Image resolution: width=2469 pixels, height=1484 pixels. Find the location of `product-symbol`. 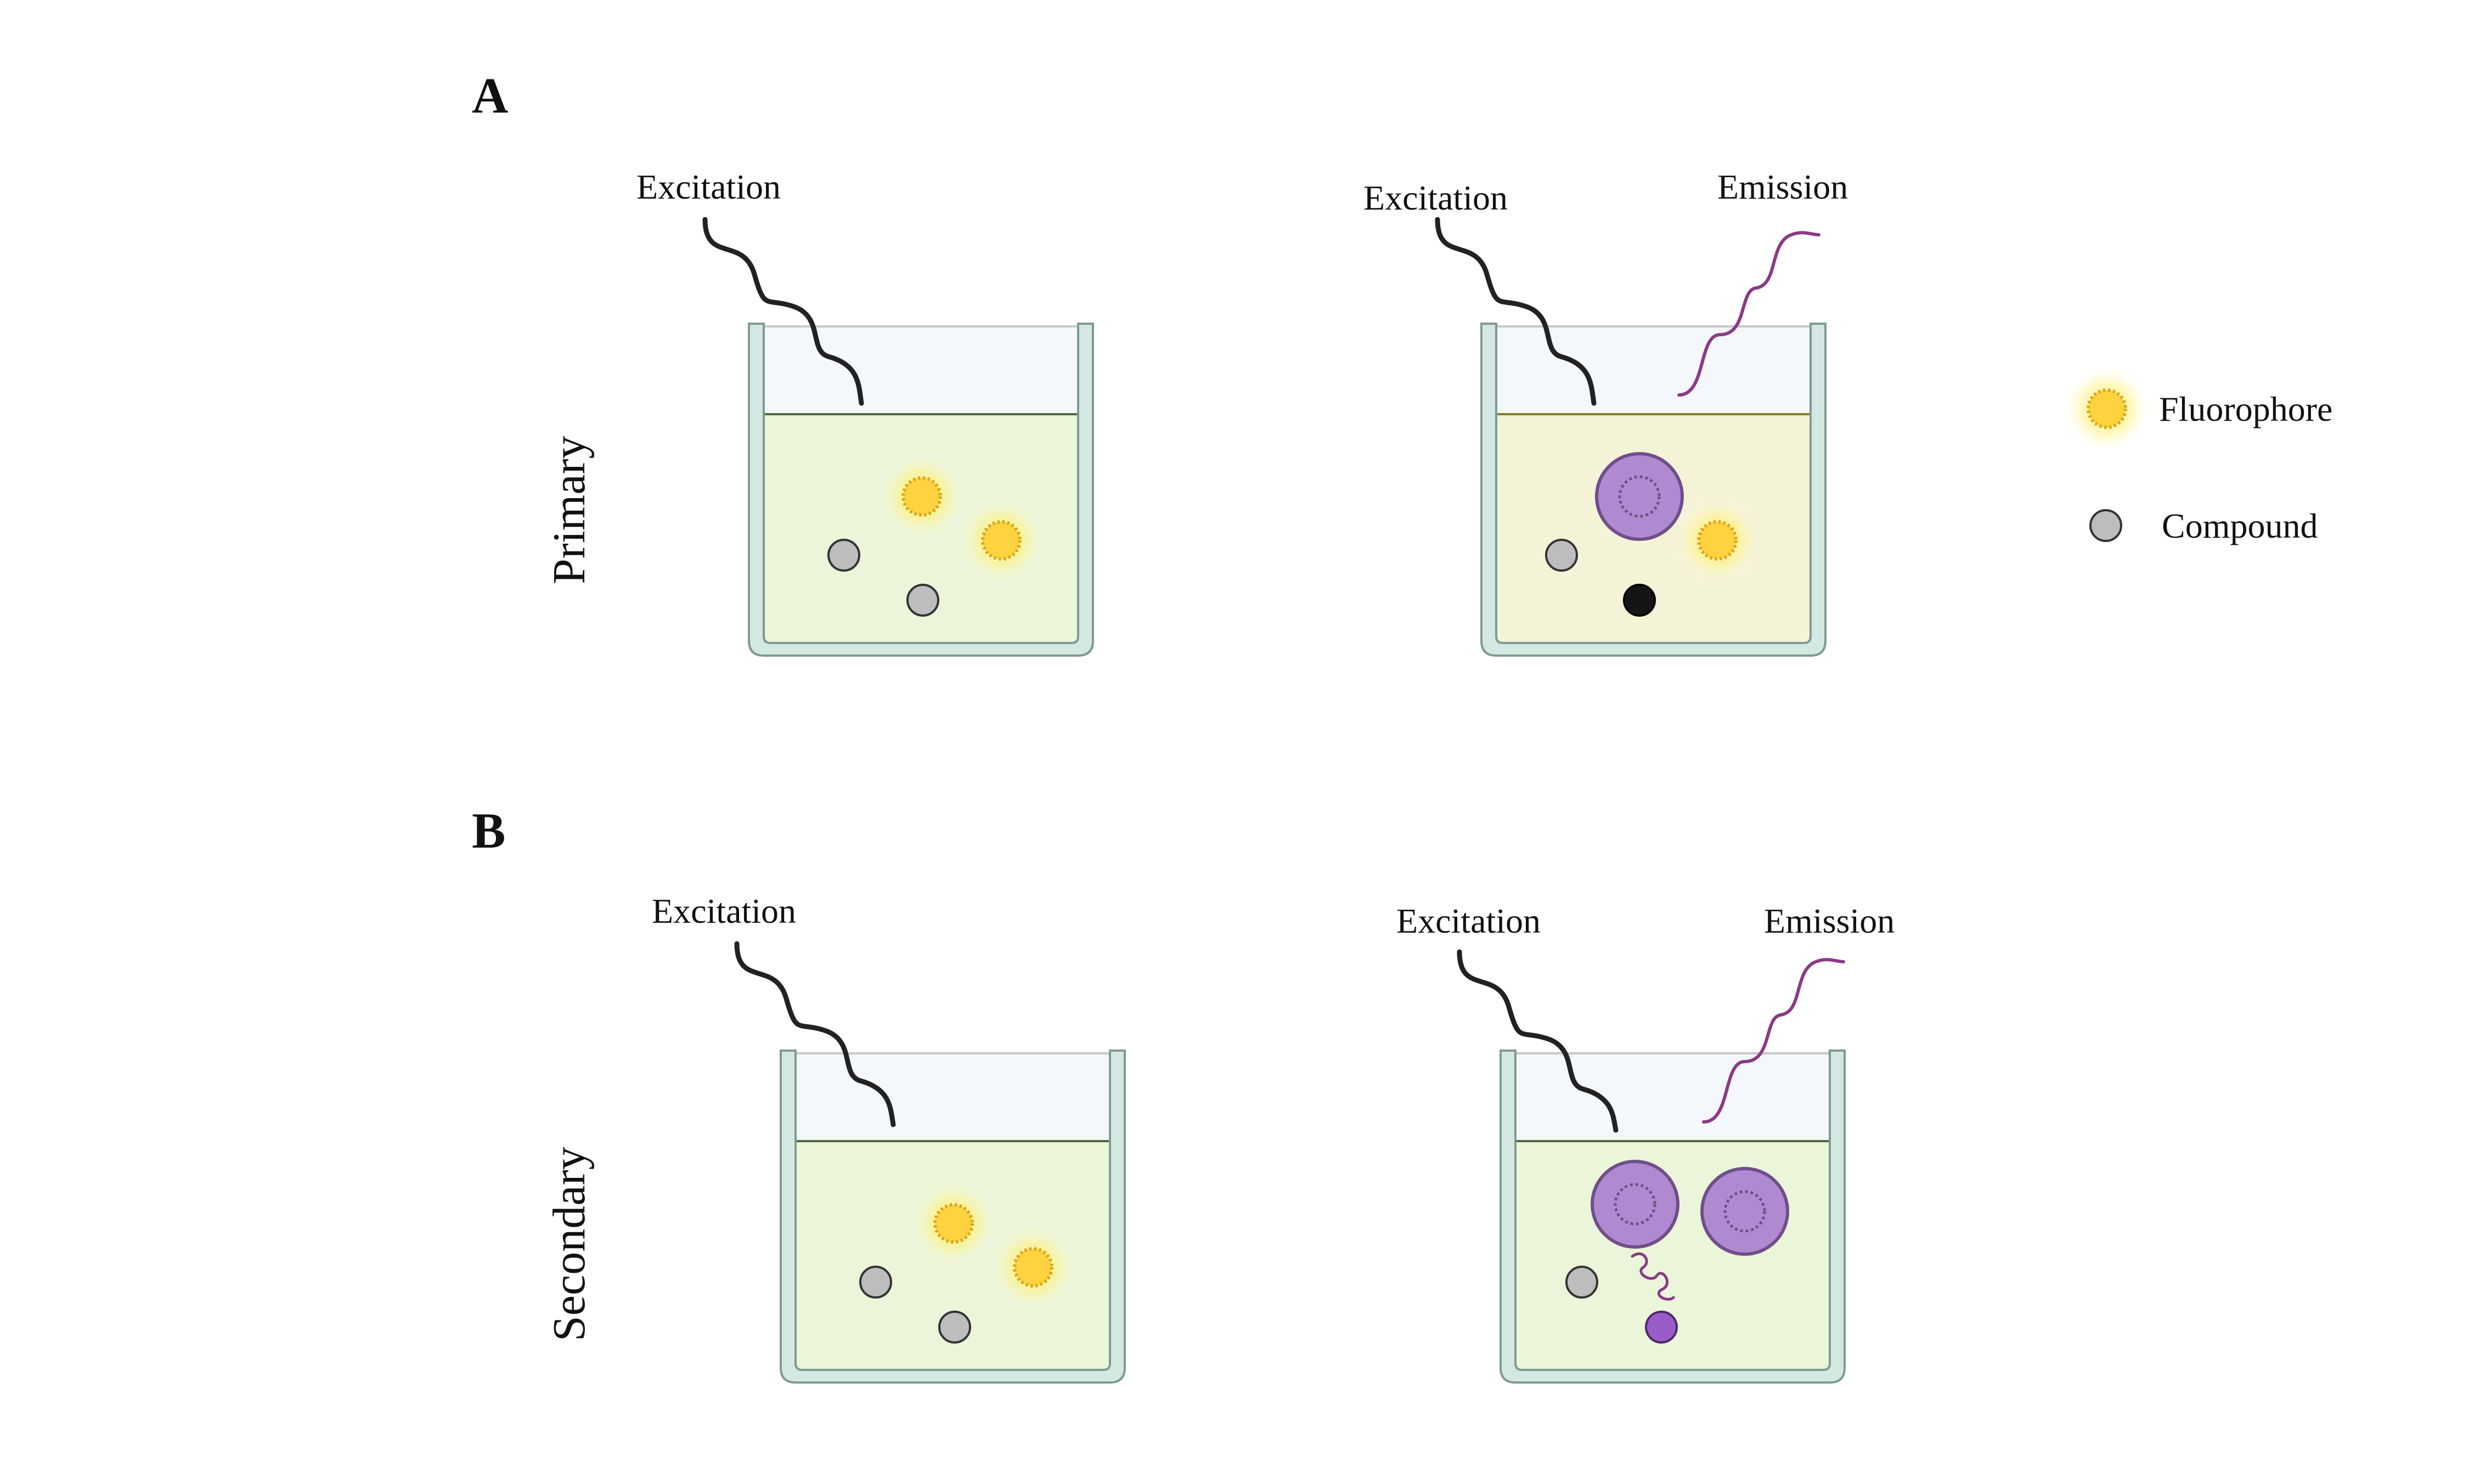

product-symbol is located at coordinates (1661, 1327).